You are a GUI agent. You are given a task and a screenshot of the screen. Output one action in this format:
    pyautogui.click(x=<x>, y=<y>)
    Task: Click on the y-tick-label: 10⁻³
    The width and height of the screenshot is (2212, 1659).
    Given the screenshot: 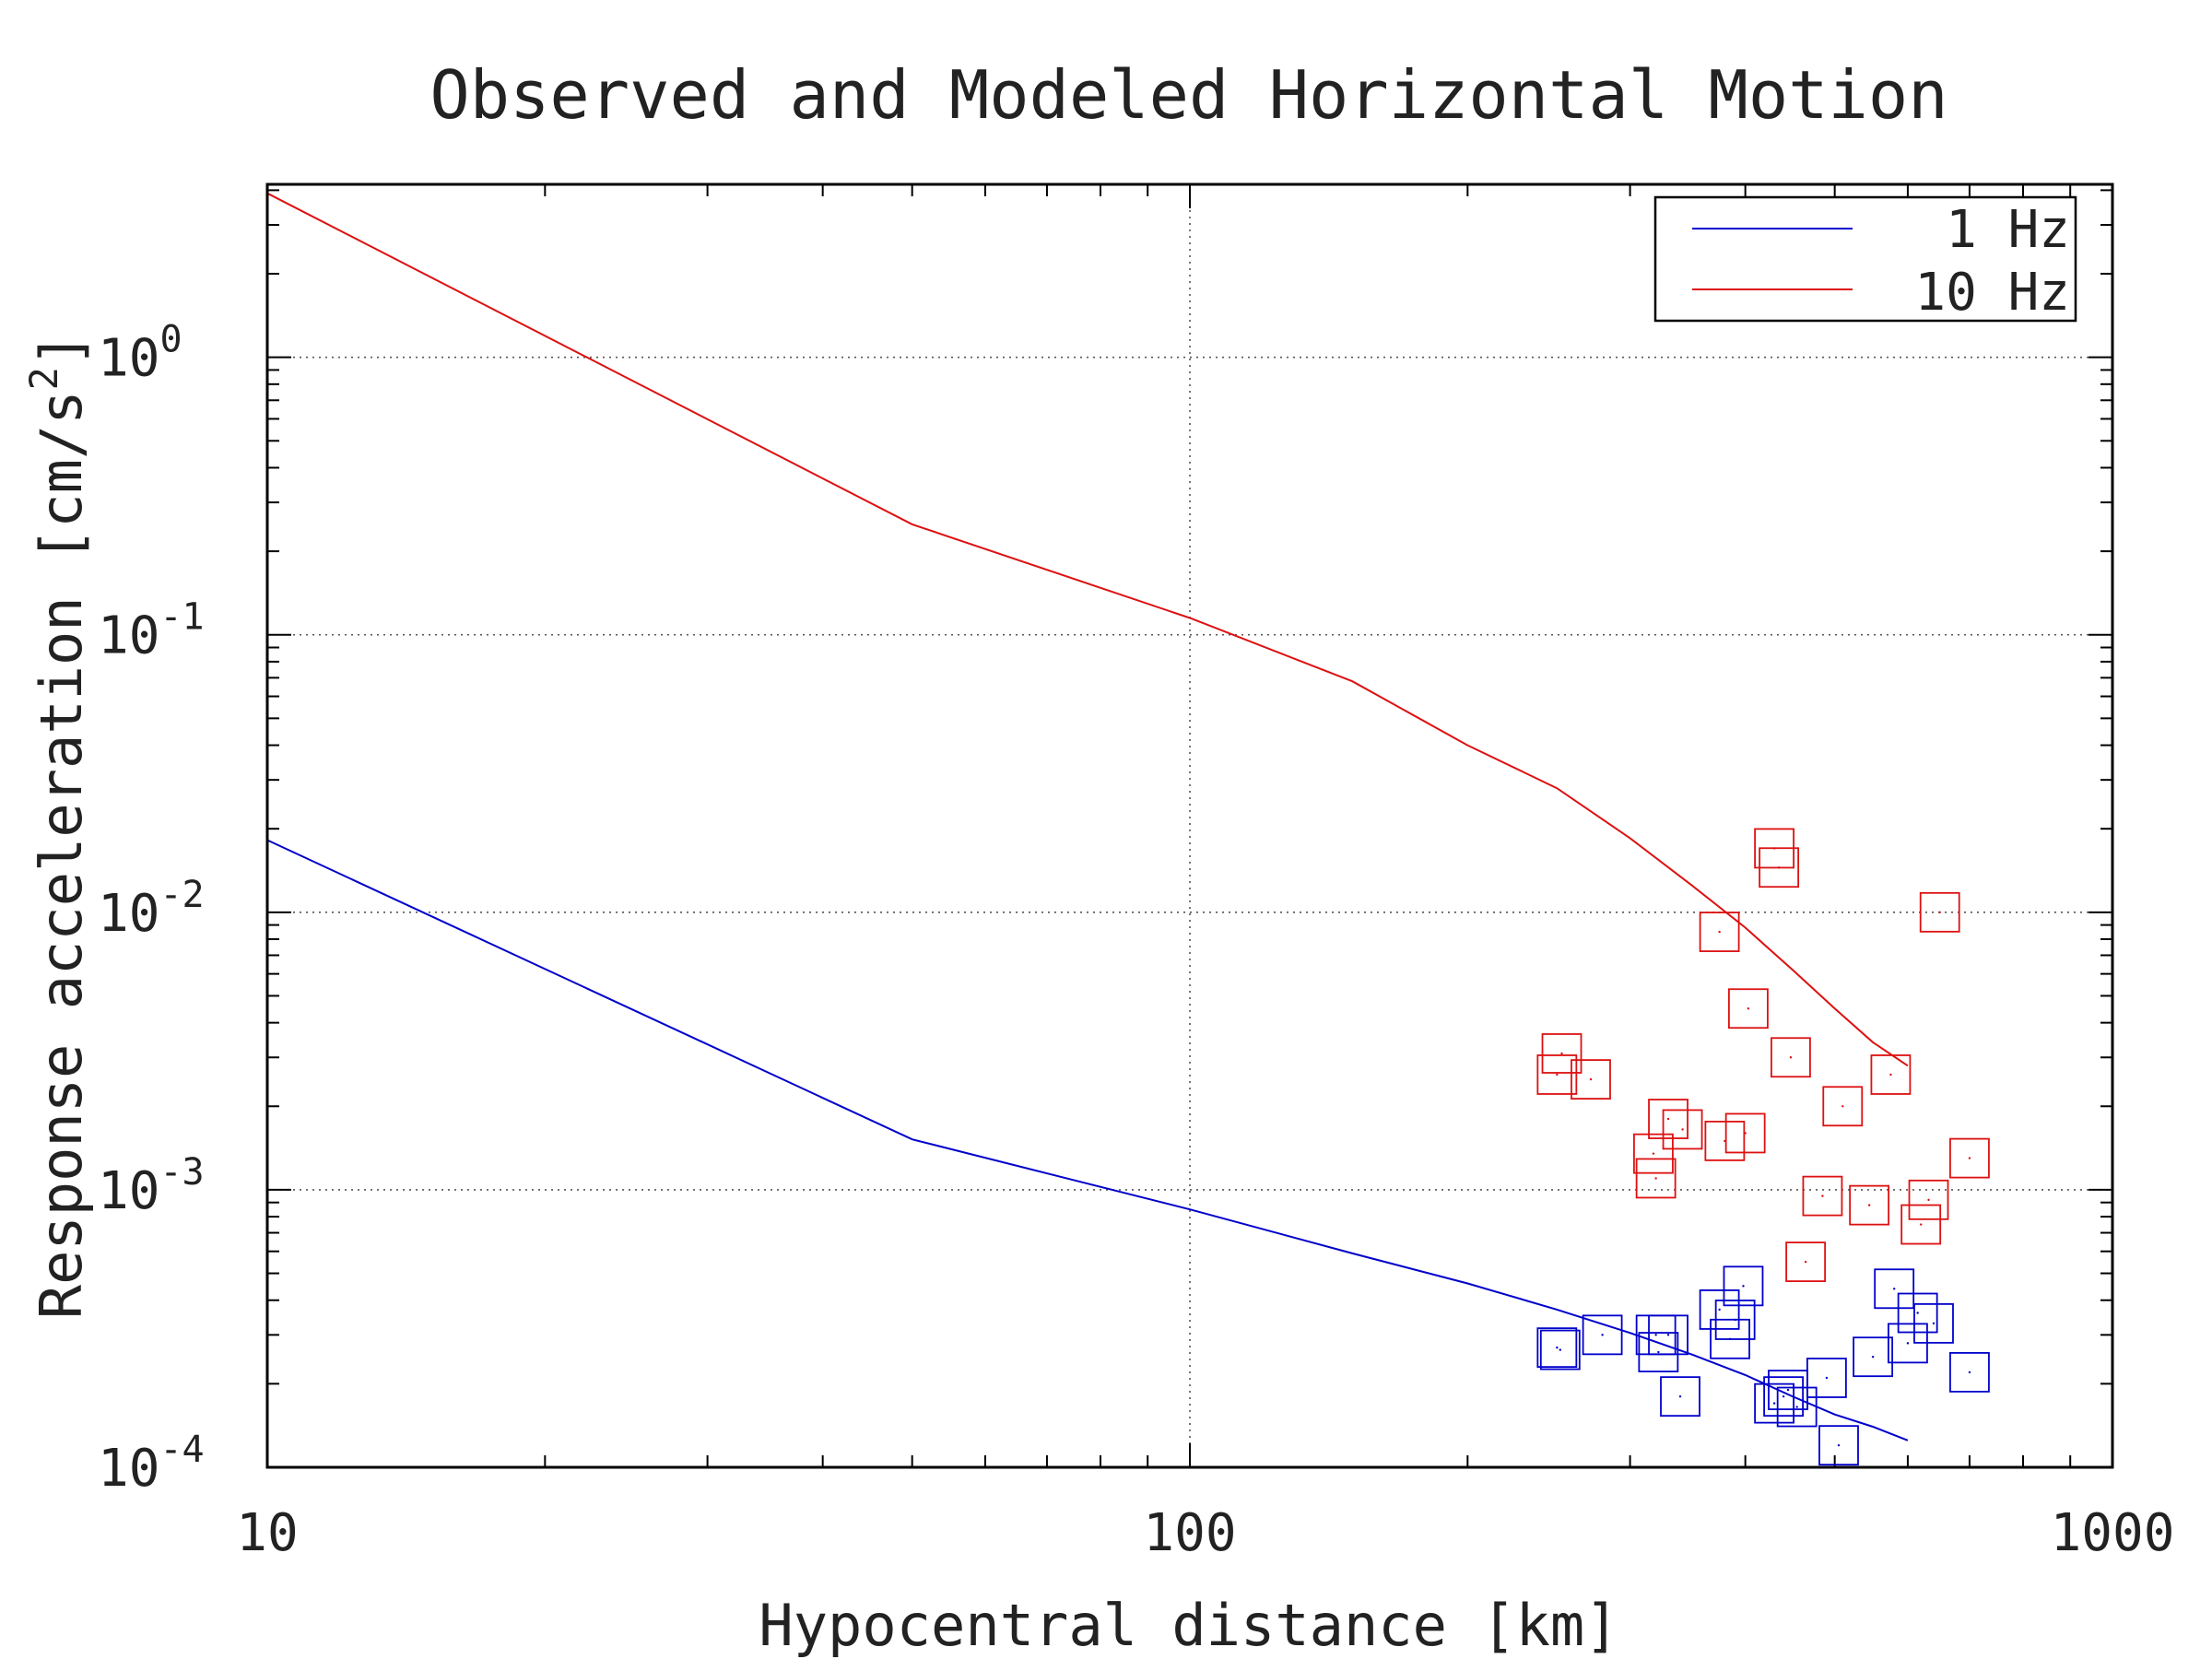 What is the action you would take?
    pyautogui.click(x=151, y=1186)
    